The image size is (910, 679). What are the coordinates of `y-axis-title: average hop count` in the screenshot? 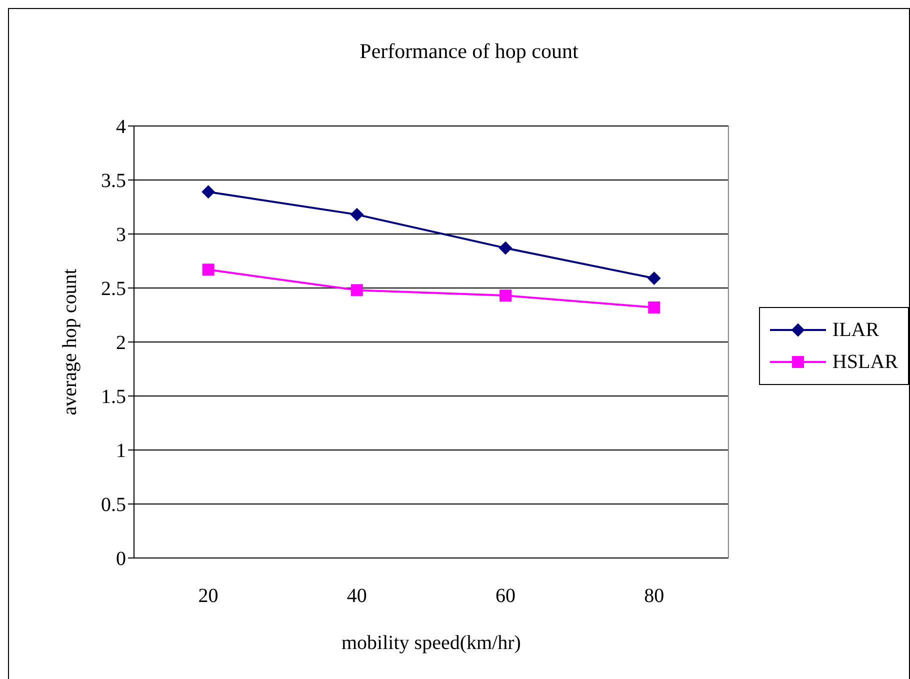 It's located at (70, 342).